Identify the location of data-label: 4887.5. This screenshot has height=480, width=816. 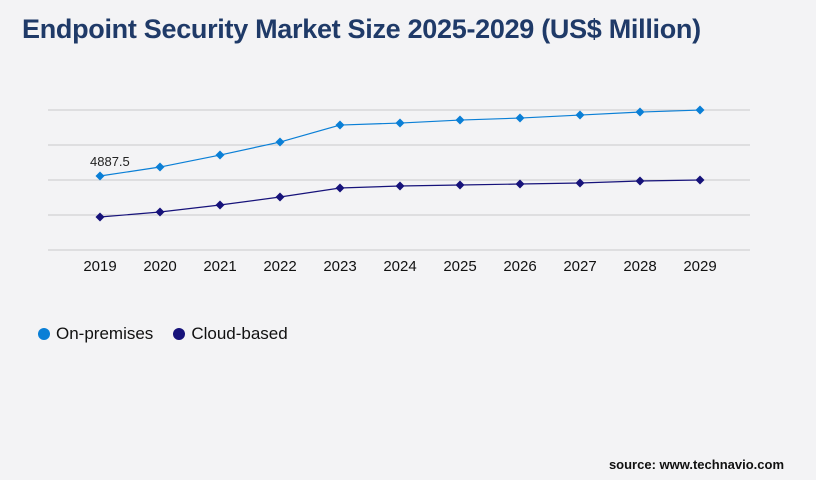
(110, 161).